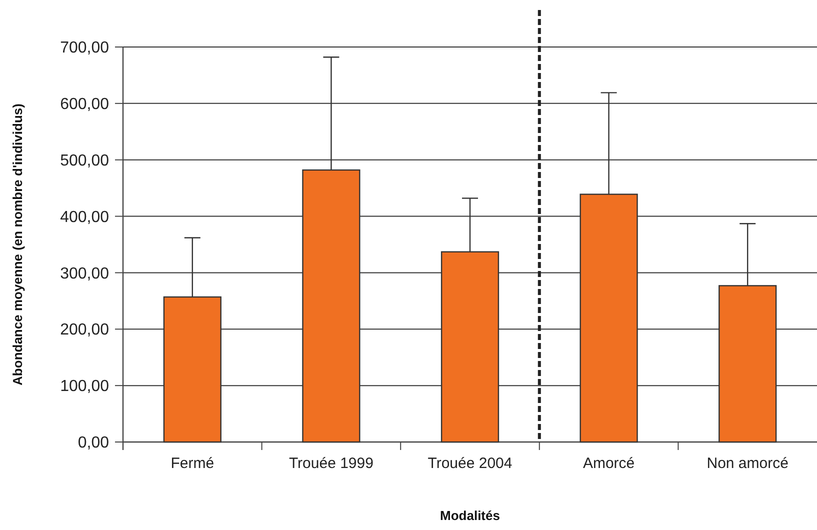 The height and width of the screenshot is (530, 817). What do you see at coordinates (17, 245) in the screenshot?
I see `y-axis-title: Abondance moyenne (en nombre d'individus)` at bounding box center [17, 245].